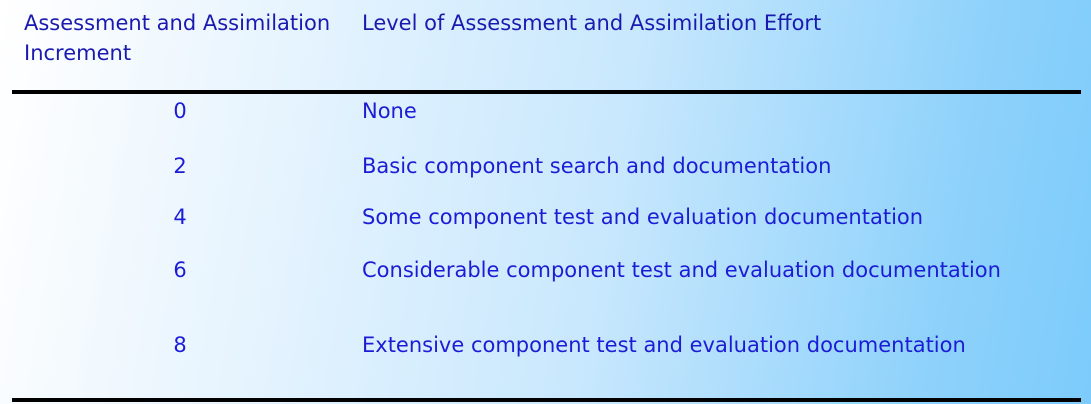  What do you see at coordinates (597, 166) in the screenshot?
I see `effort-cell: Basic component search and documentation` at bounding box center [597, 166].